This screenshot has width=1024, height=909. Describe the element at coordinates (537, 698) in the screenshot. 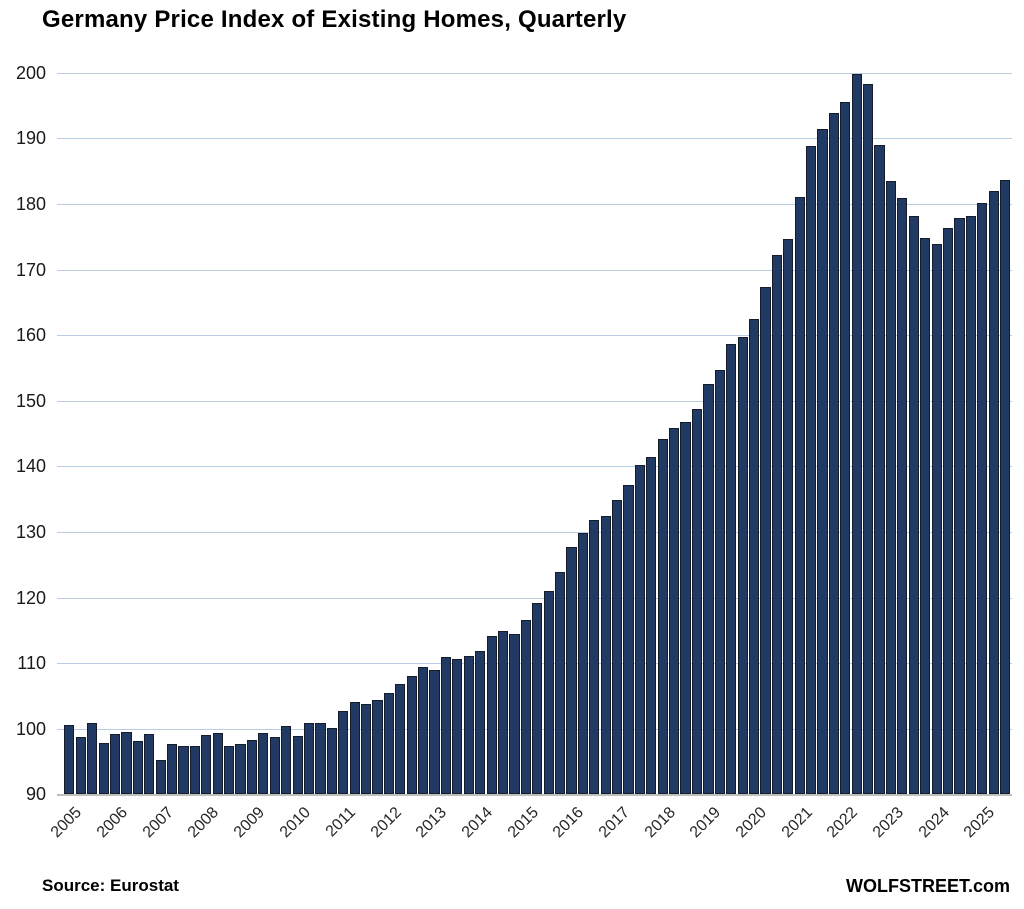

I see `bar-2015-Q2` at that location.